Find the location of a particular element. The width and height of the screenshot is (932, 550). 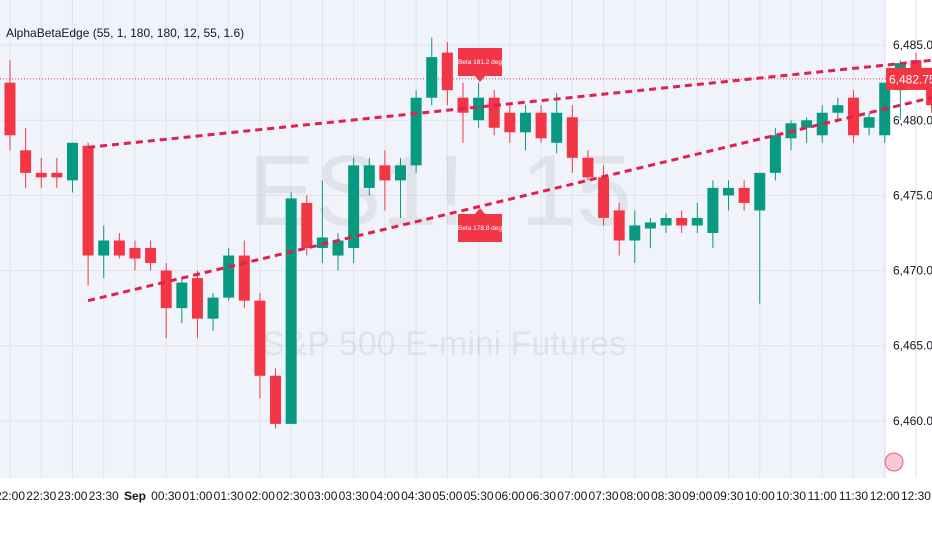

x-tick-label: 09:30 is located at coordinates (729, 496).